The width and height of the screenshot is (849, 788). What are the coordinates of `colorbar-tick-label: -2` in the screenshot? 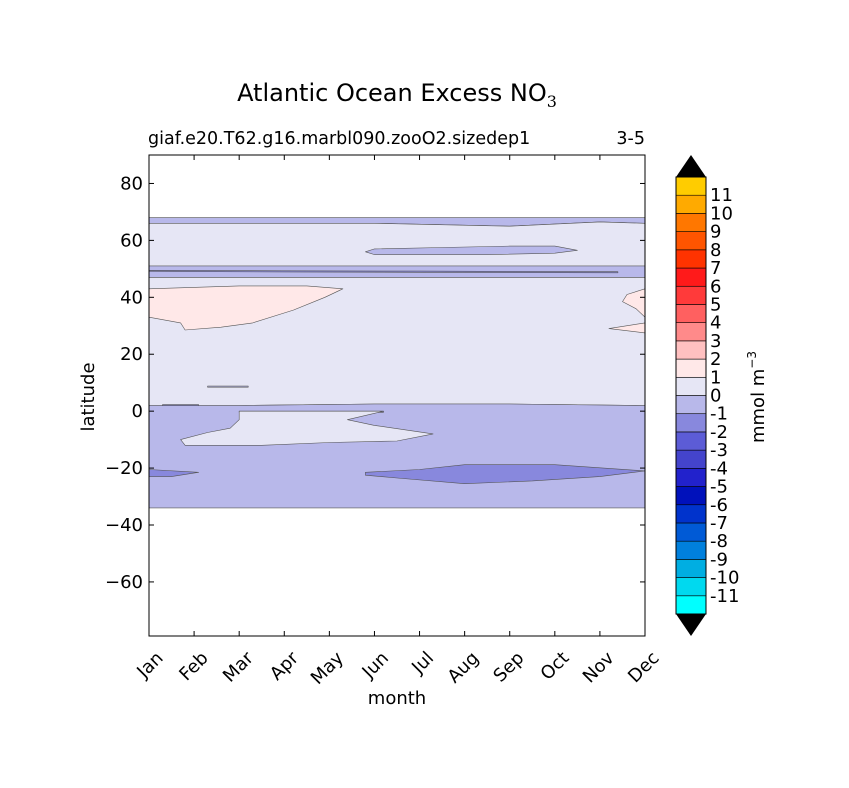 It's located at (719, 432).